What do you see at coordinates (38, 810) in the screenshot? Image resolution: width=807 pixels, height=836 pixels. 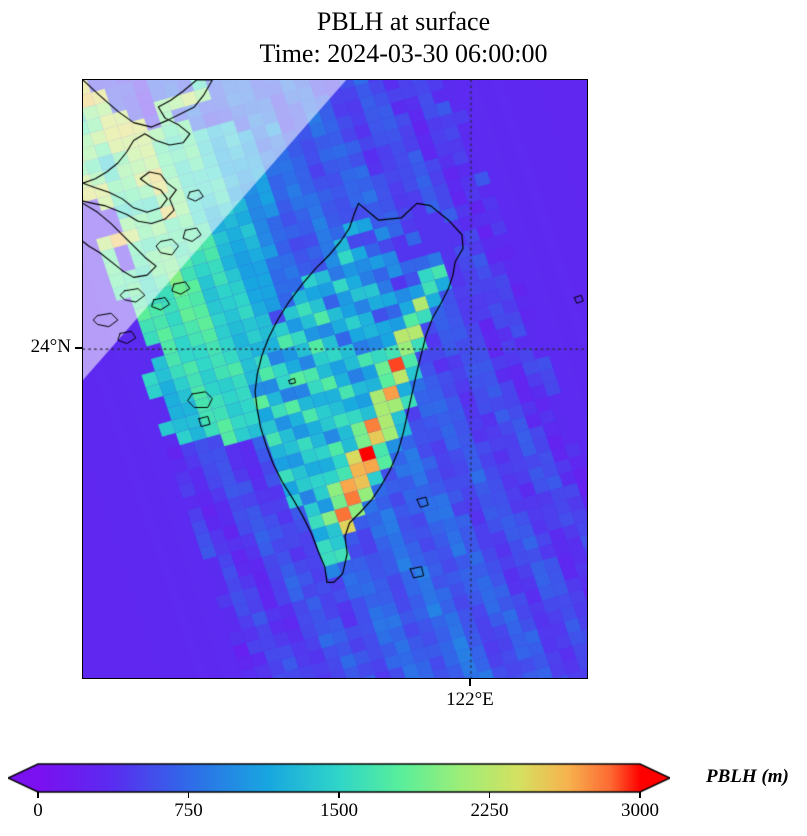 I see `colorbar-tick-label-0: 0` at bounding box center [38, 810].